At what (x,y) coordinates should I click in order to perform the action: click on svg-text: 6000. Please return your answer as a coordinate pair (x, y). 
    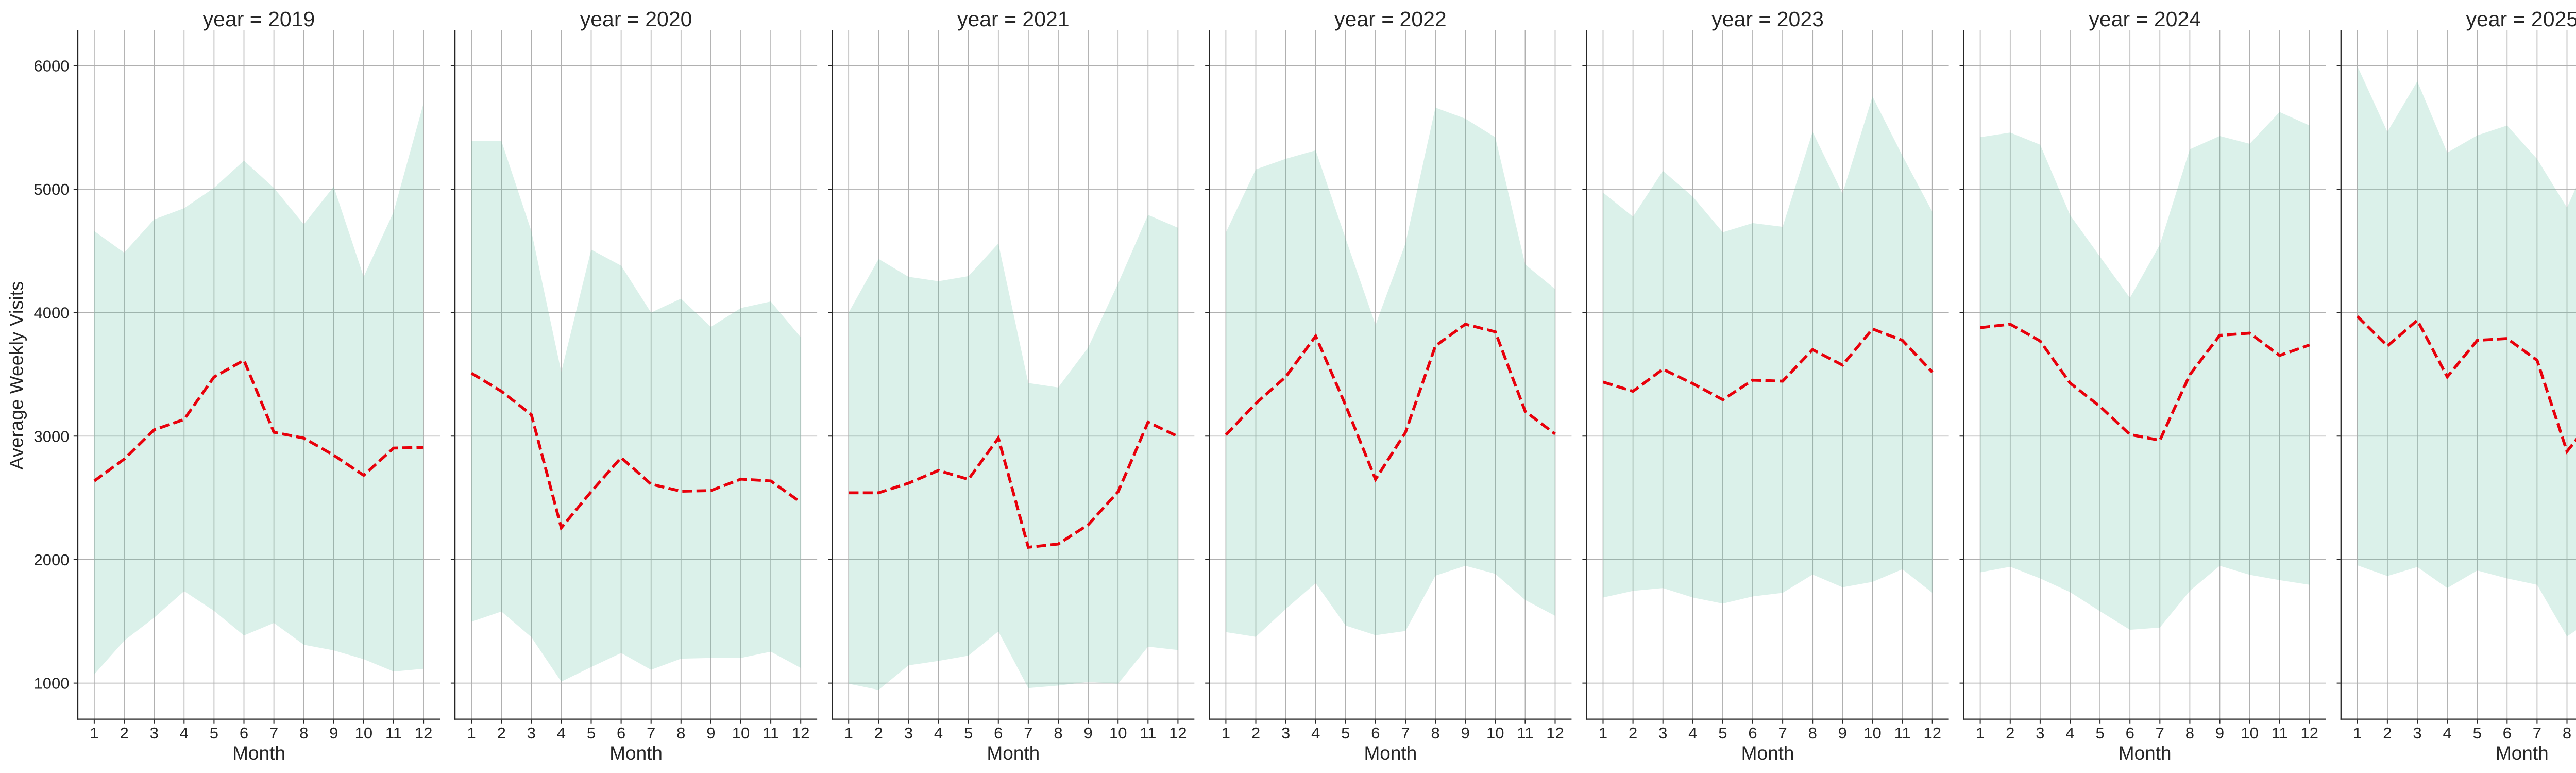
    Looking at the image, I should click on (52, 66).